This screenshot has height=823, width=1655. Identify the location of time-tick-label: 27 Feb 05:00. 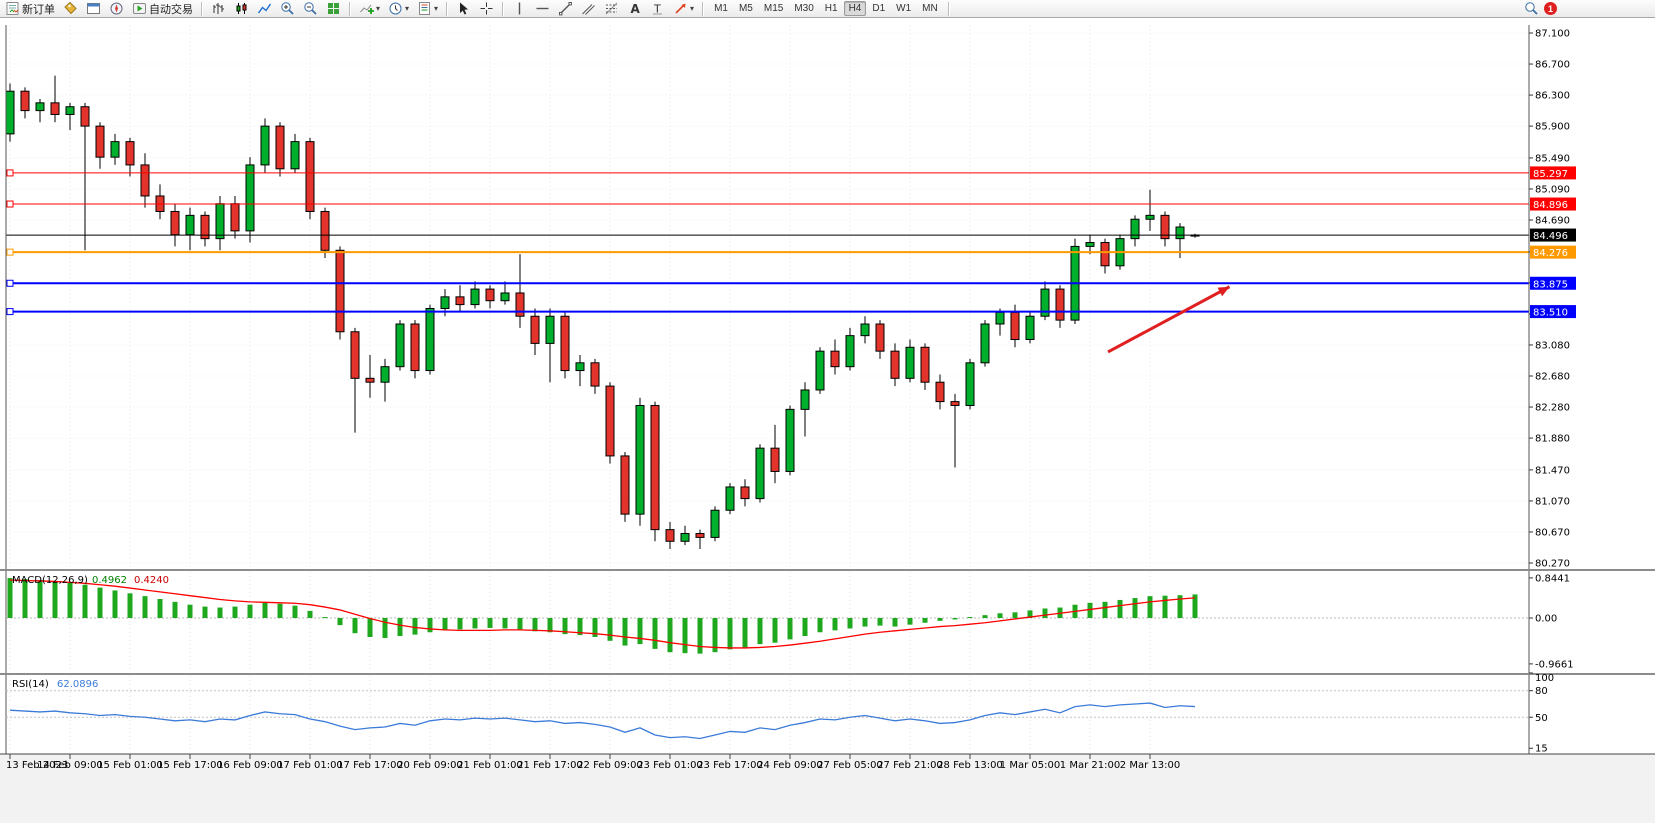
(850, 765).